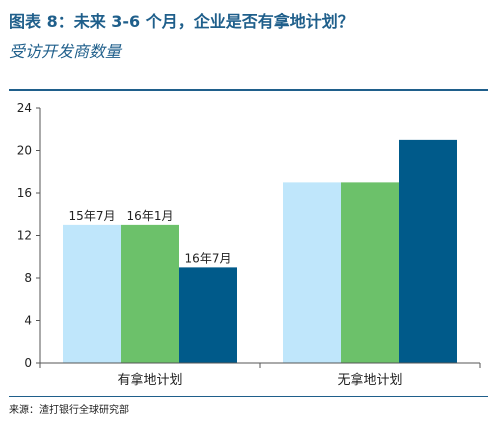 This screenshot has width=494, height=421. What do you see at coordinates (208, 258) in the screenshot?
I see `series-label: 16年7月` at bounding box center [208, 258].